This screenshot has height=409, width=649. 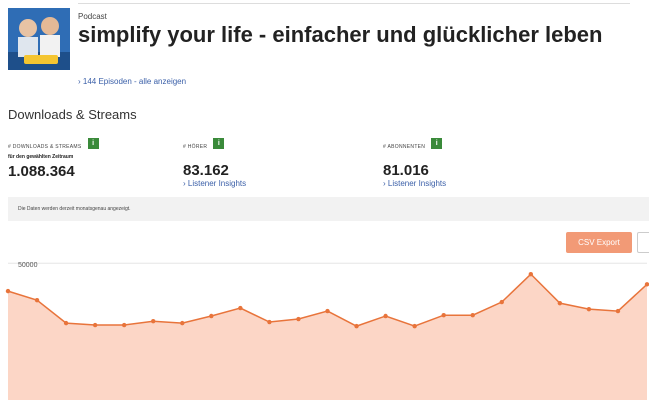 What do you see at coordinates (406, 170) in the screenshot?
I see `kpi-value: 81.016` at bounding box center [406, 170].